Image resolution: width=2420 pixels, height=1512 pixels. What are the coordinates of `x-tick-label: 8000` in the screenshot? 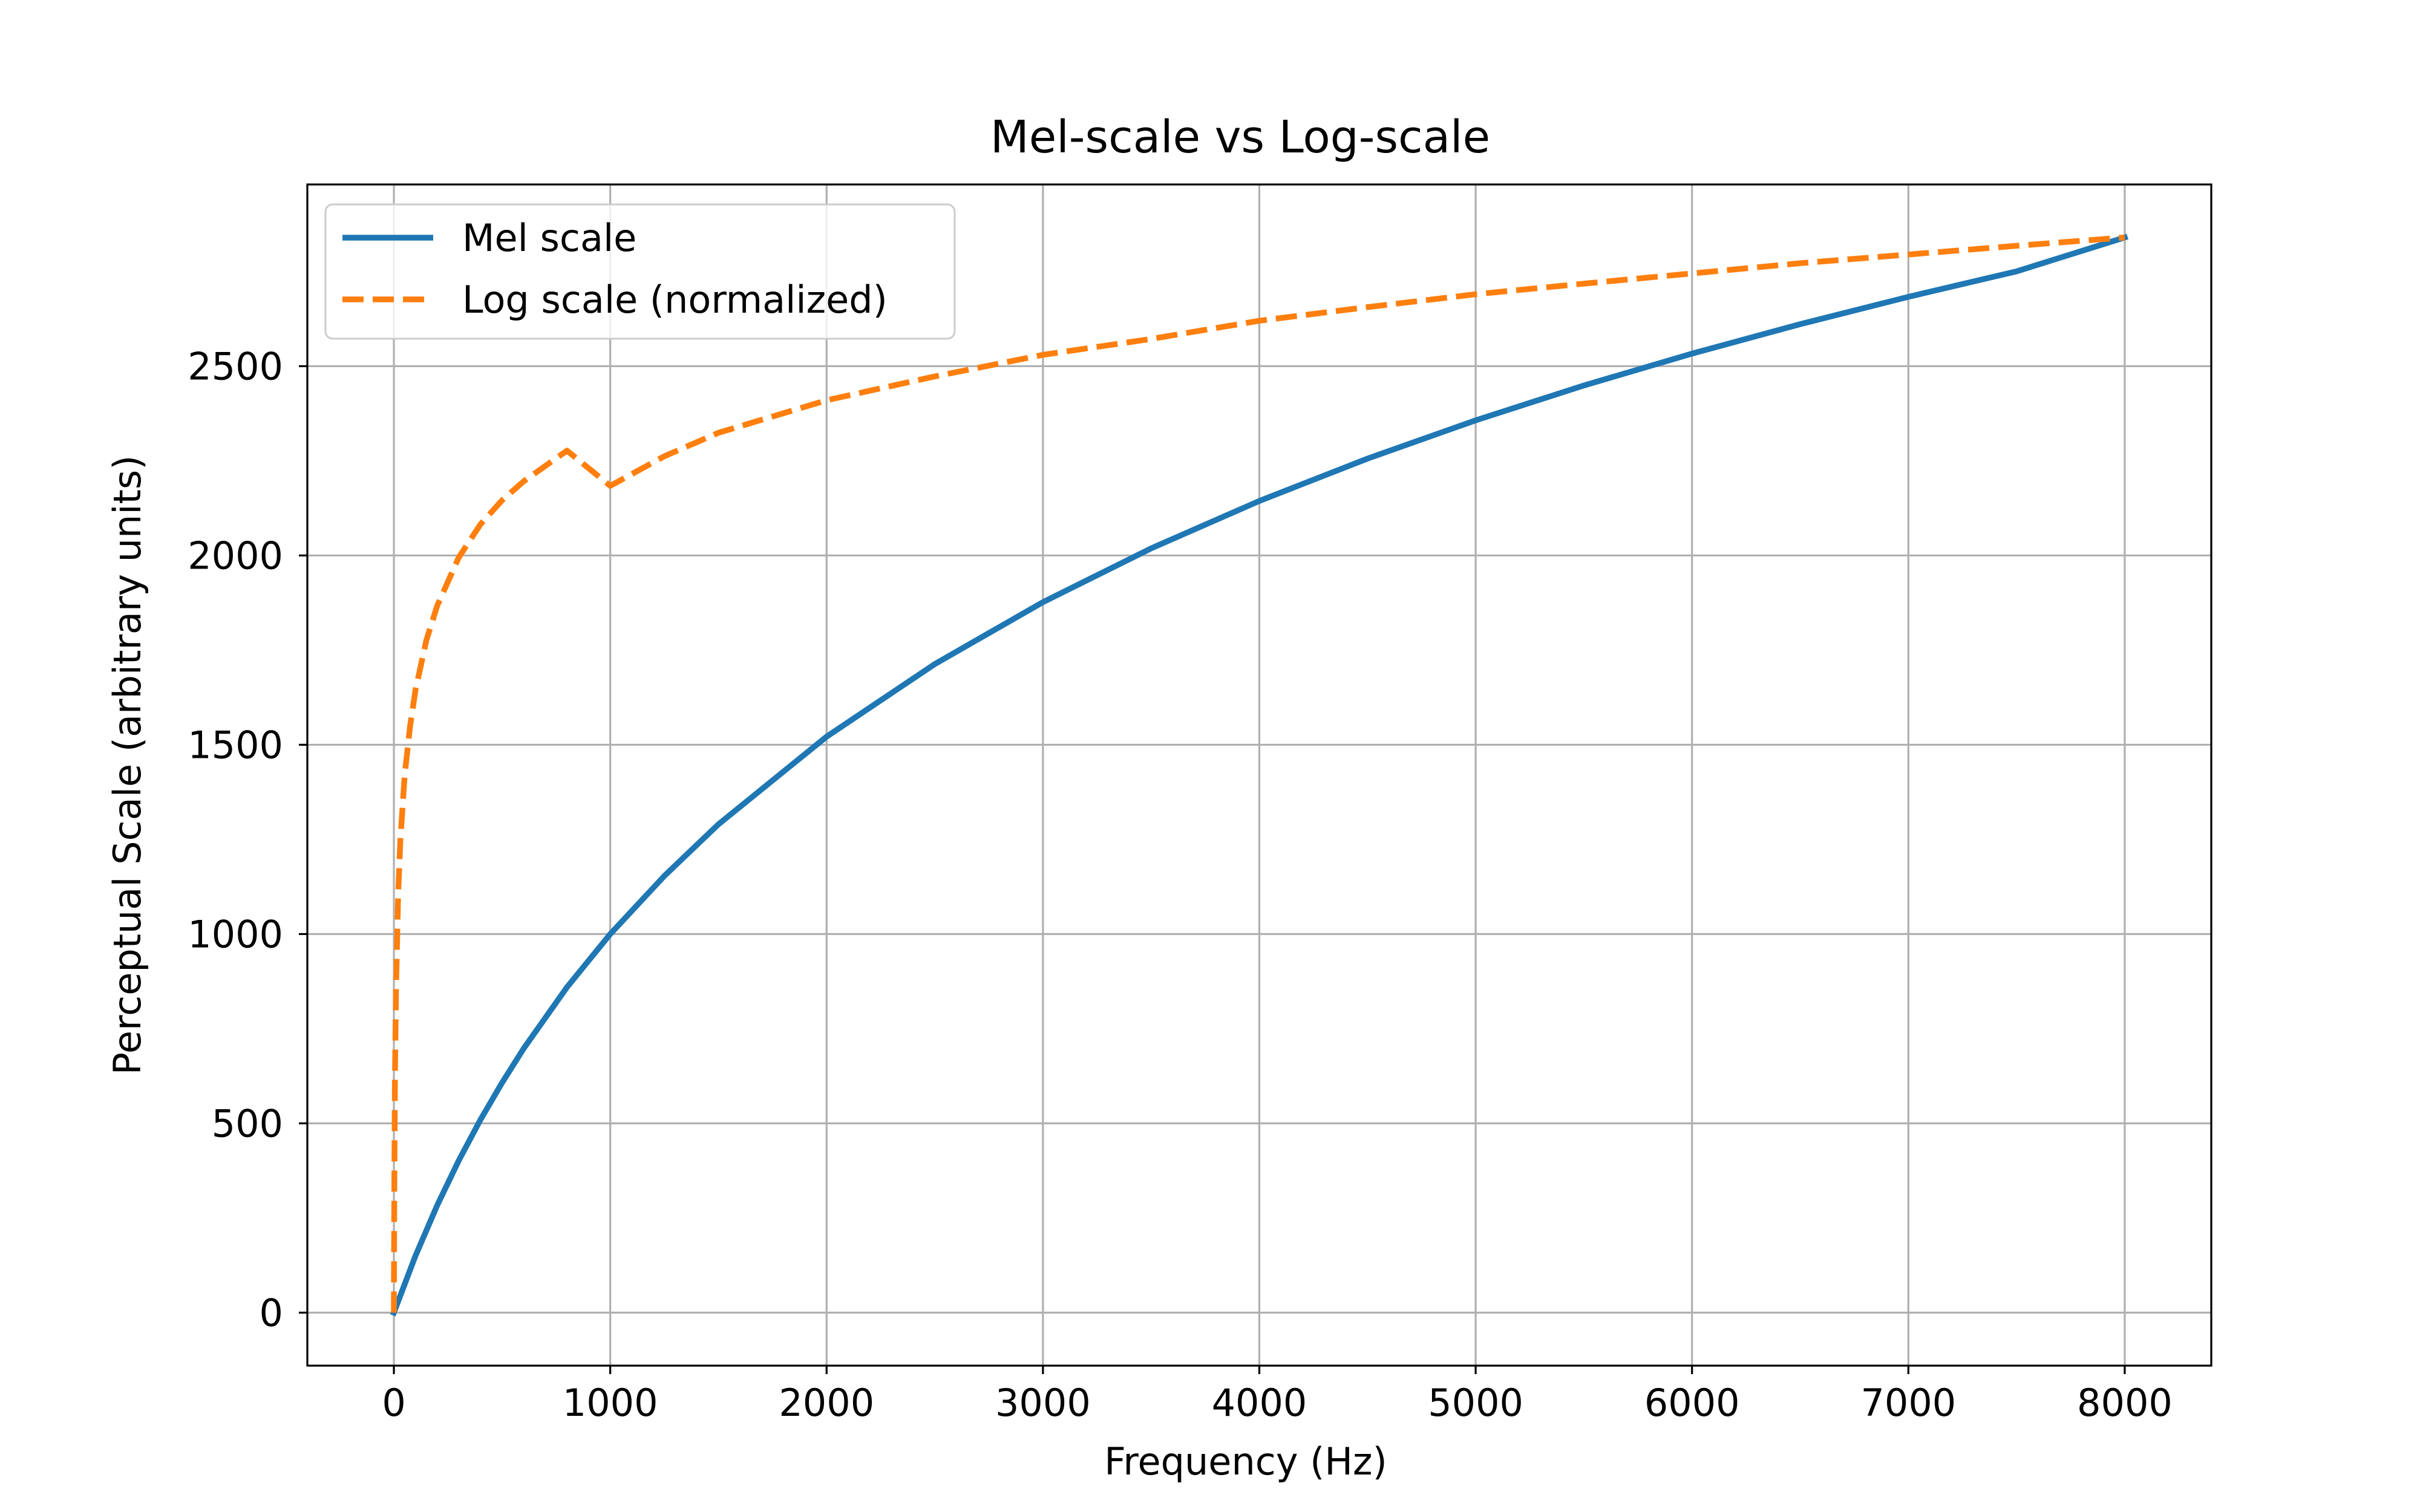 It's located at (2125, 1403).